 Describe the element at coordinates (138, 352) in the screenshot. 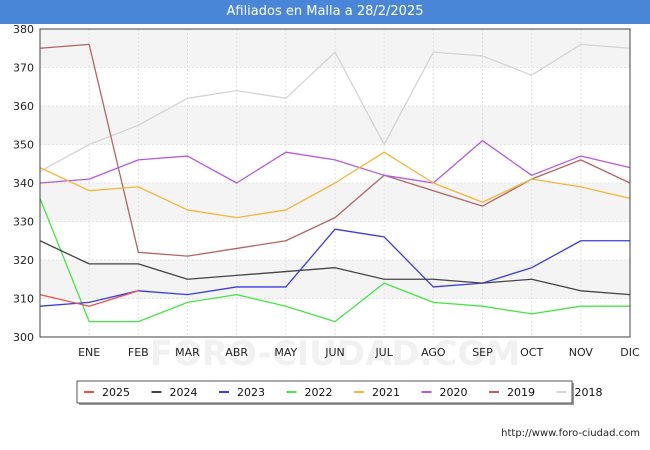

I see `x-tick-label: FEB` at that location.